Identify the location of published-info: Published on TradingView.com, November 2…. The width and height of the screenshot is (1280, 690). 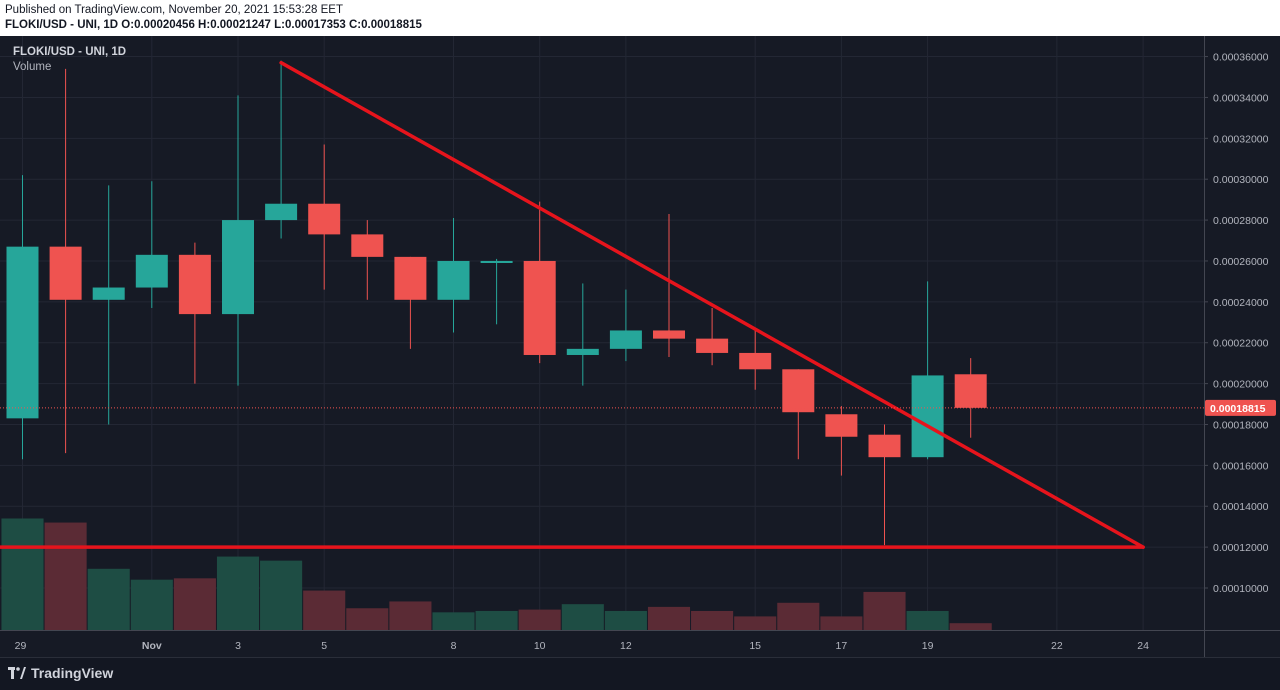
(174, 10).